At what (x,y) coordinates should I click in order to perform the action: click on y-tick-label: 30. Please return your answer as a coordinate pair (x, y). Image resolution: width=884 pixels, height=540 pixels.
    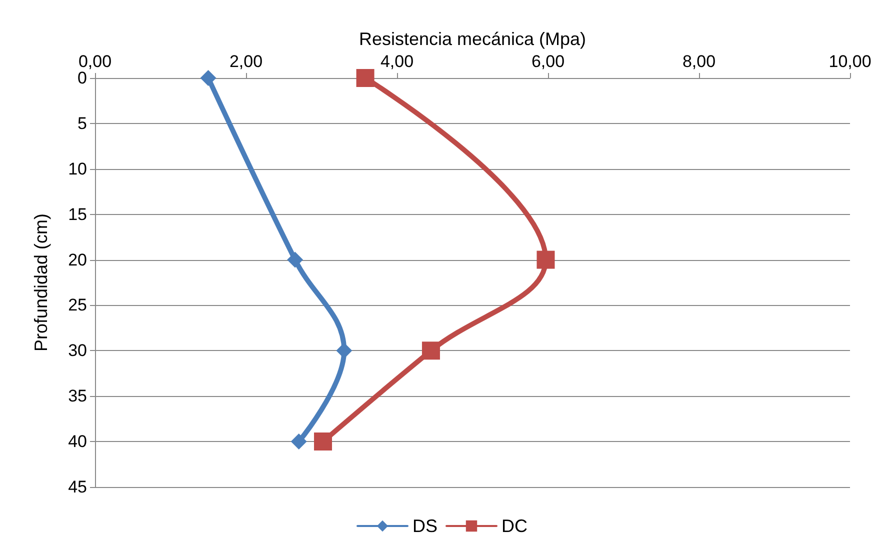
    Looking at the image, I should click on (77, 350).